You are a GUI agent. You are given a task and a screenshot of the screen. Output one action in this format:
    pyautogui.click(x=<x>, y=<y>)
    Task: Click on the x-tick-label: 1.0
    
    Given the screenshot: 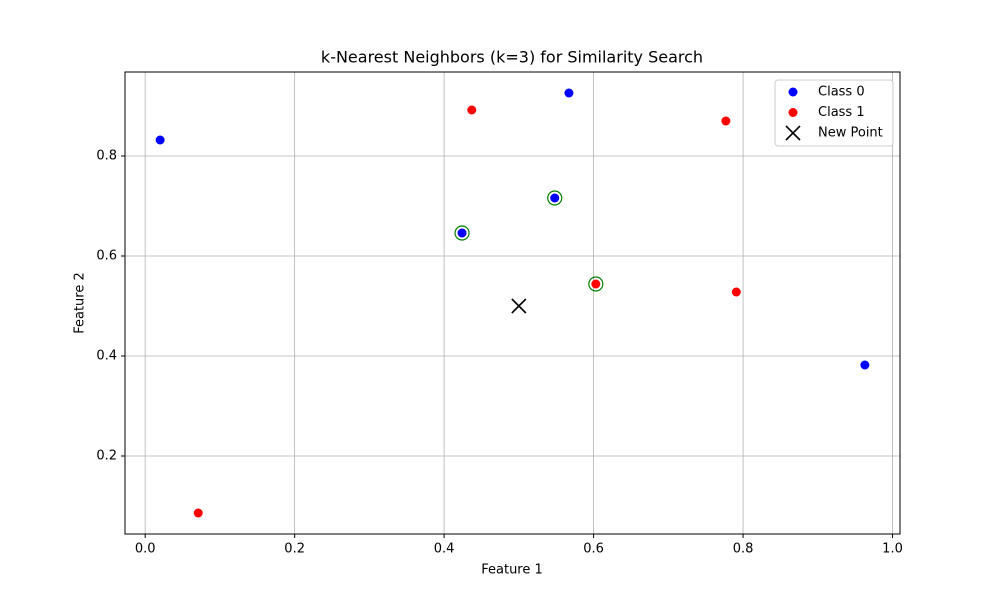 What is the action you would take?
    pyautogui.click(x=892, y=549)
    